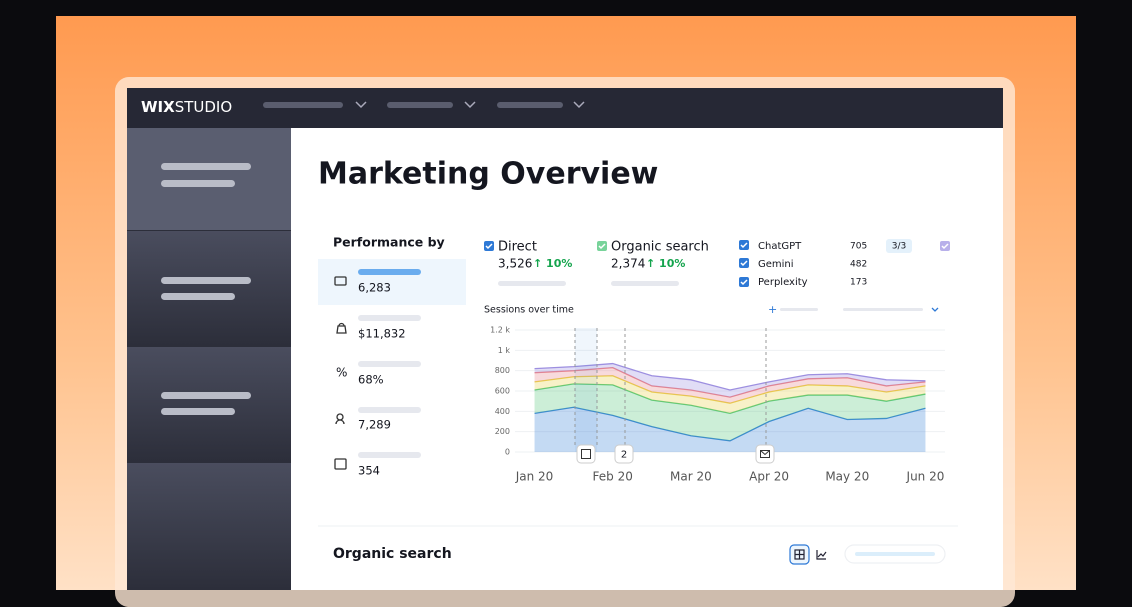 The width and height of the screenshot is (1132, 607). Describe the element at coordinates (776, 264) in the screenshot. I see `legend-item: Gemini` at that location.